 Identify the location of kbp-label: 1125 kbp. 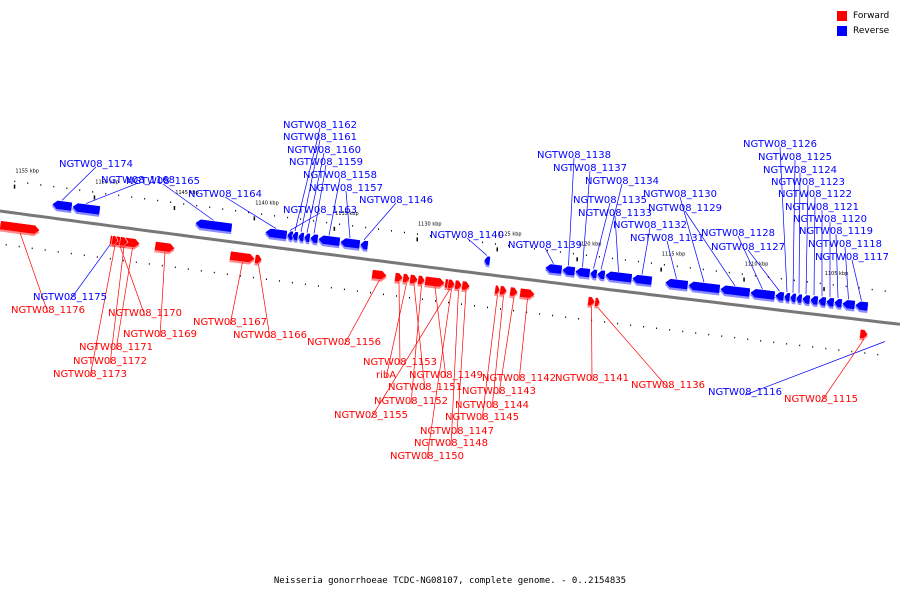
(510, 235).